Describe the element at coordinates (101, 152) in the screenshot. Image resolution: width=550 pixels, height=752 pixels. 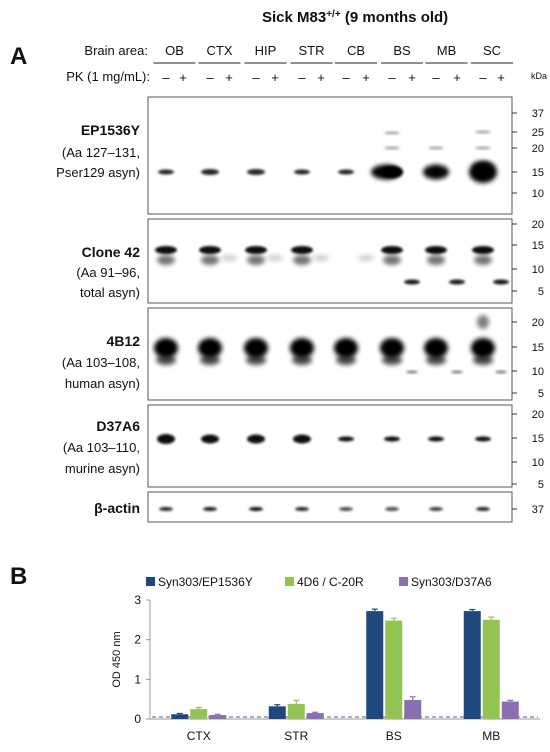
I see `antibody-epitope: (Aa 127–131,` at that location.